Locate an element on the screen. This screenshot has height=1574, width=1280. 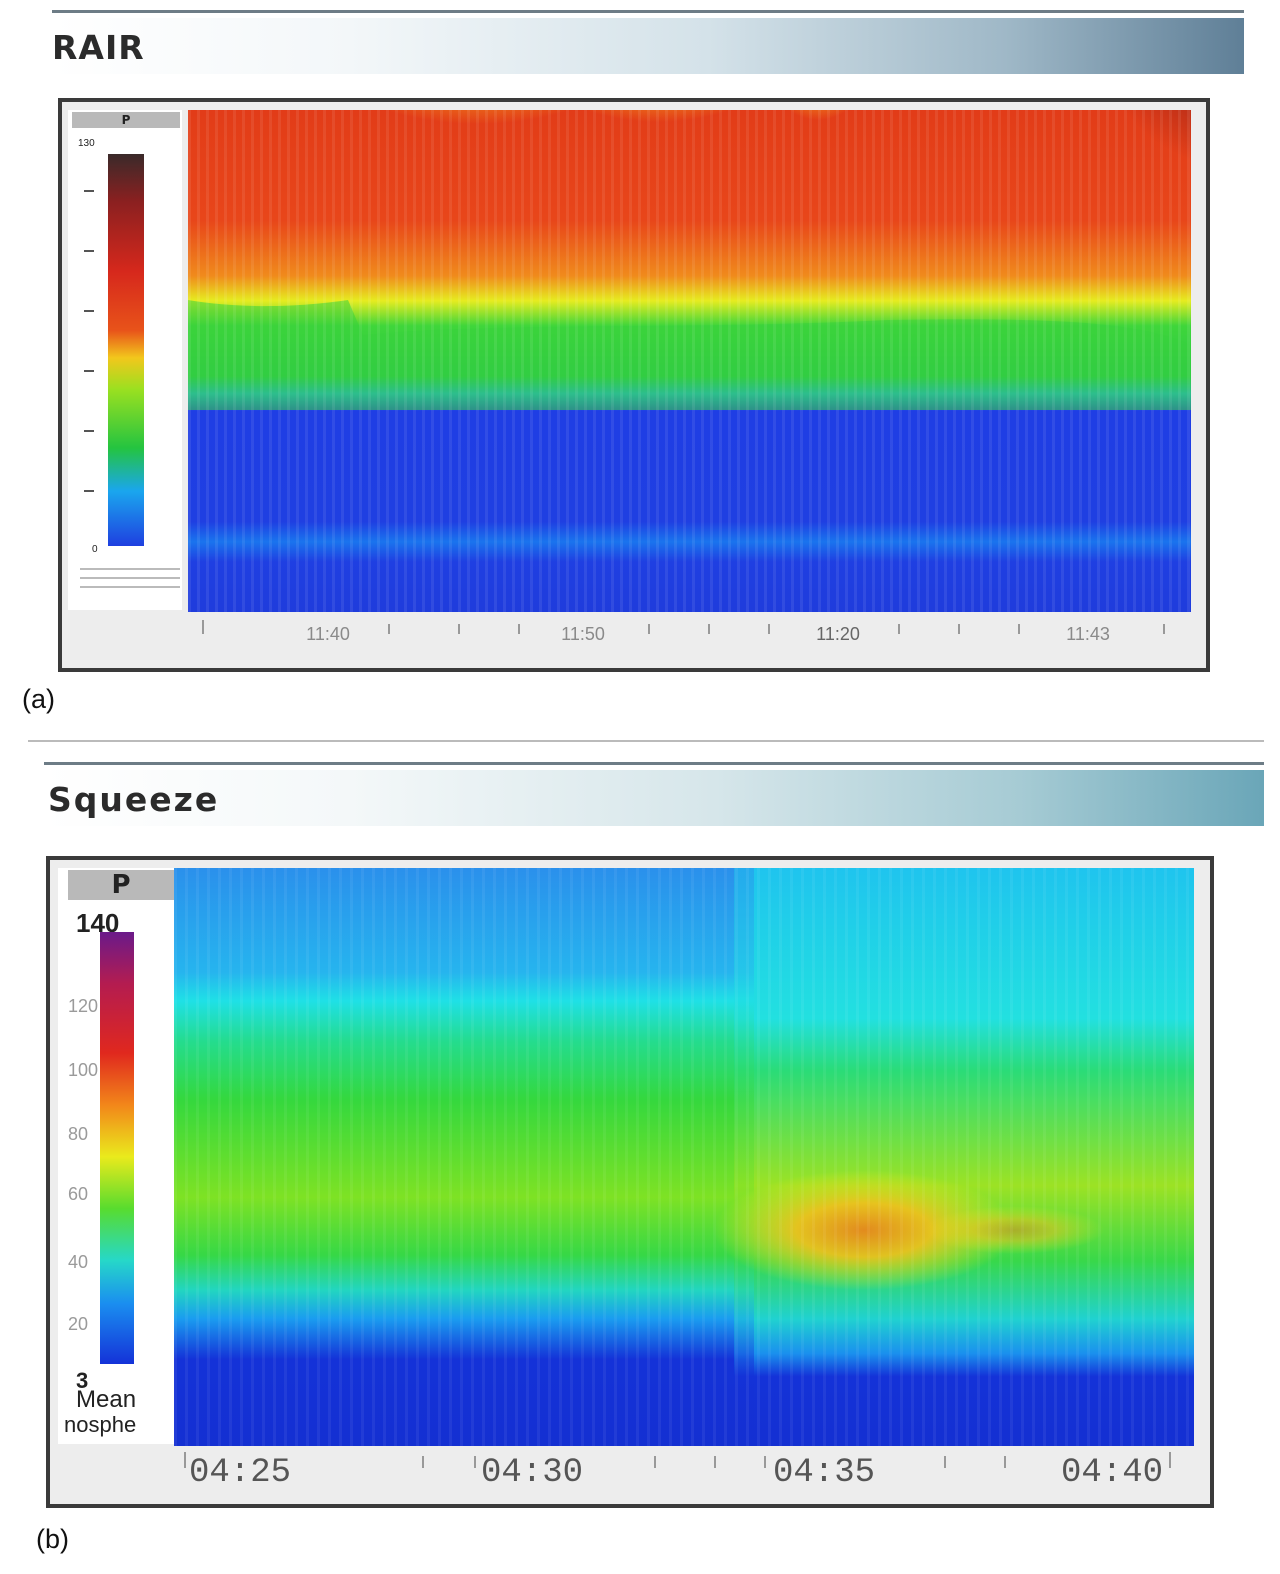
legend-caption-atmospheric: nosphe is located at coordinates (100, 1424).